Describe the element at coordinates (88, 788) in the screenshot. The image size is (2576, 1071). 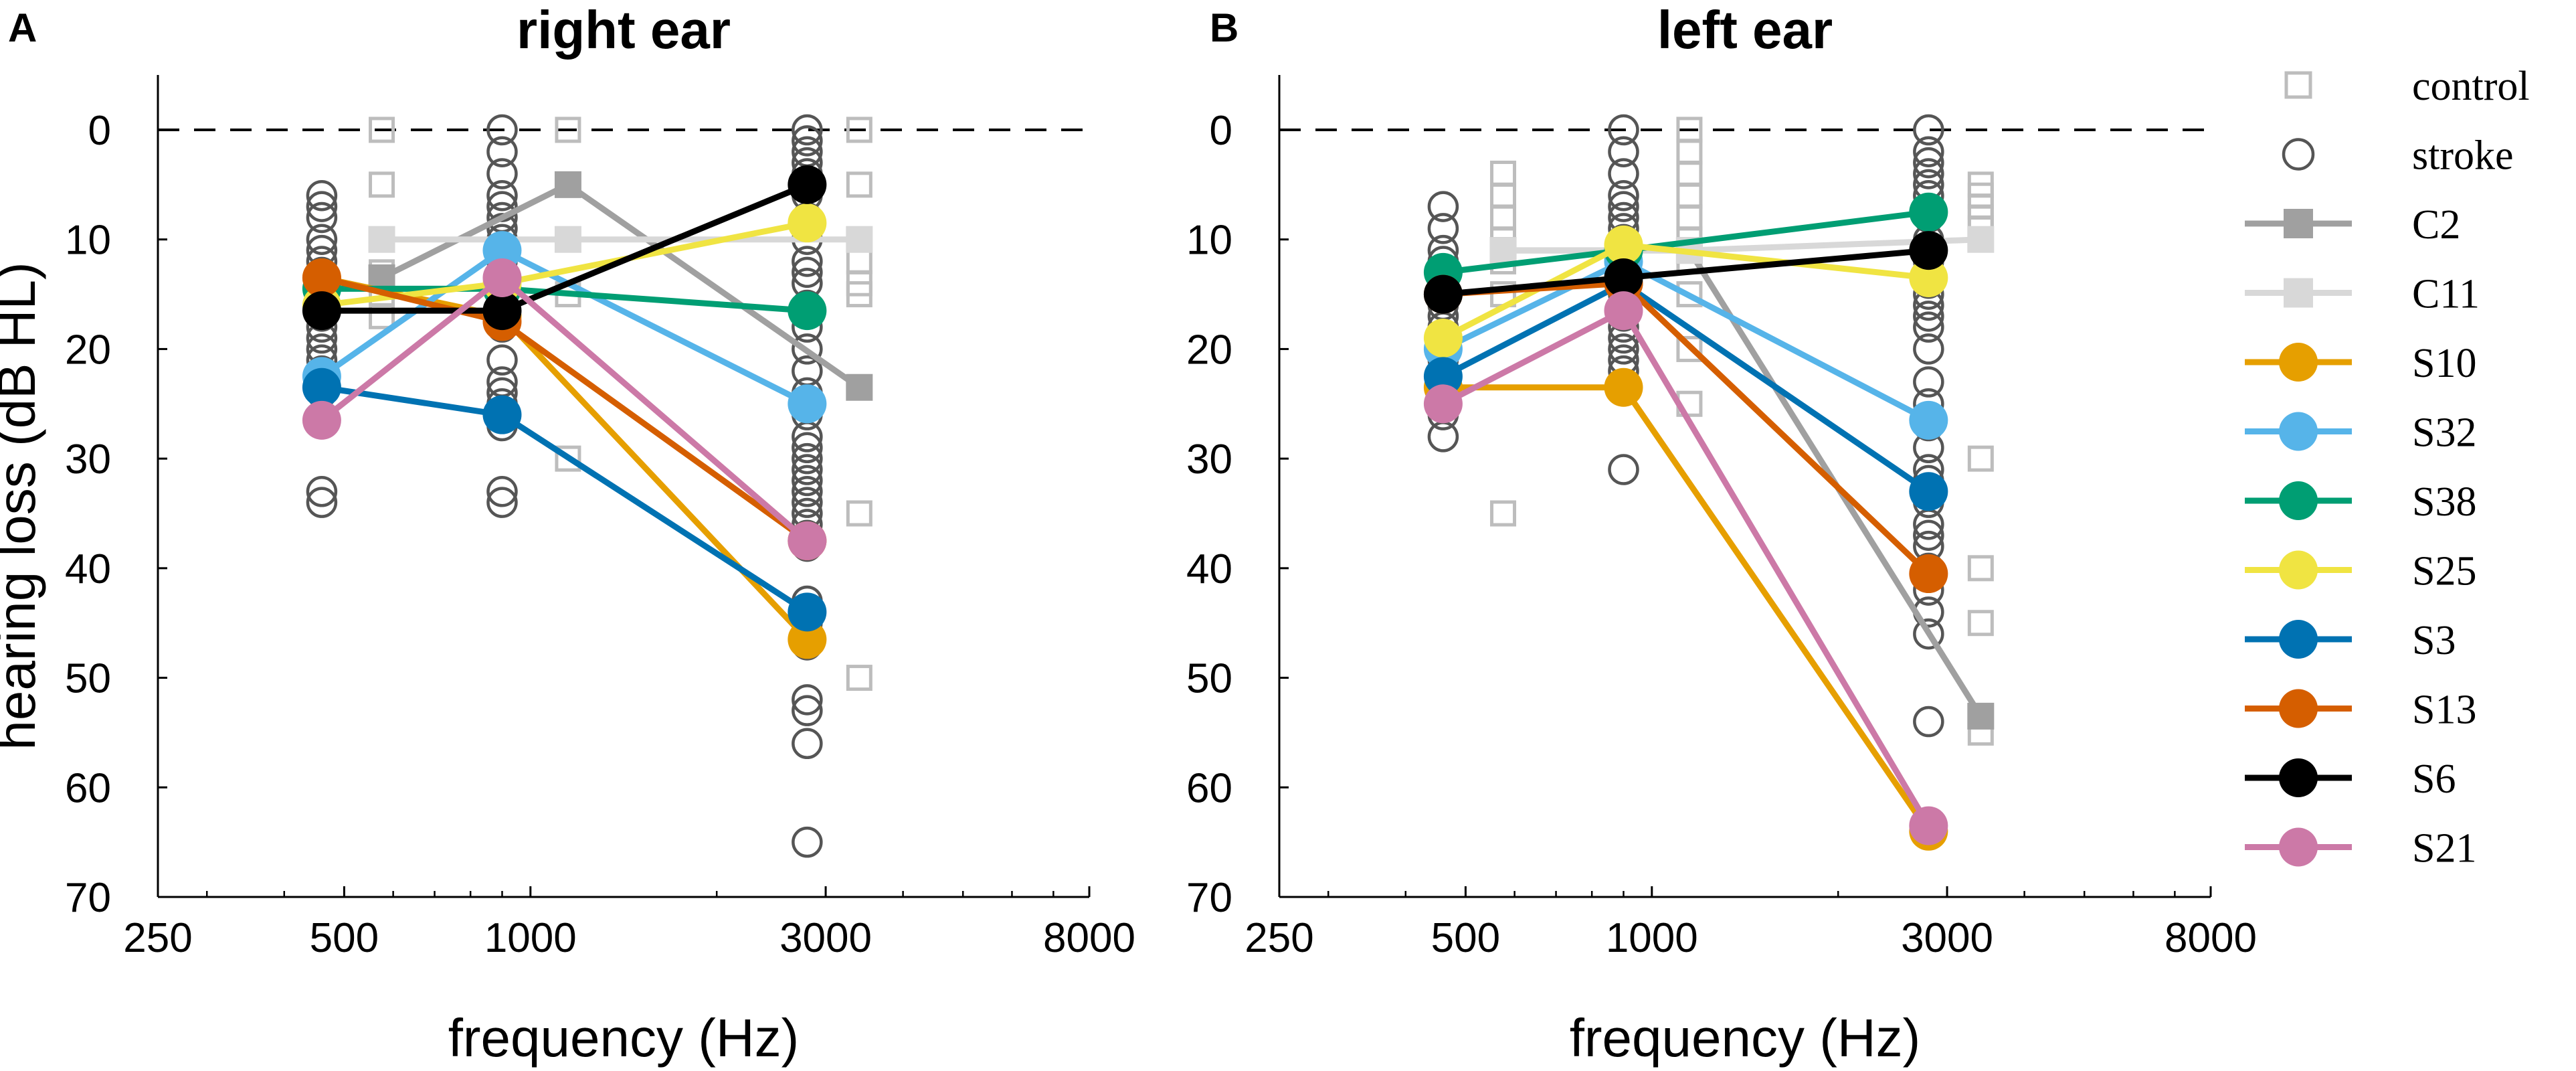
I see `y-tick-label: 60` at that location.